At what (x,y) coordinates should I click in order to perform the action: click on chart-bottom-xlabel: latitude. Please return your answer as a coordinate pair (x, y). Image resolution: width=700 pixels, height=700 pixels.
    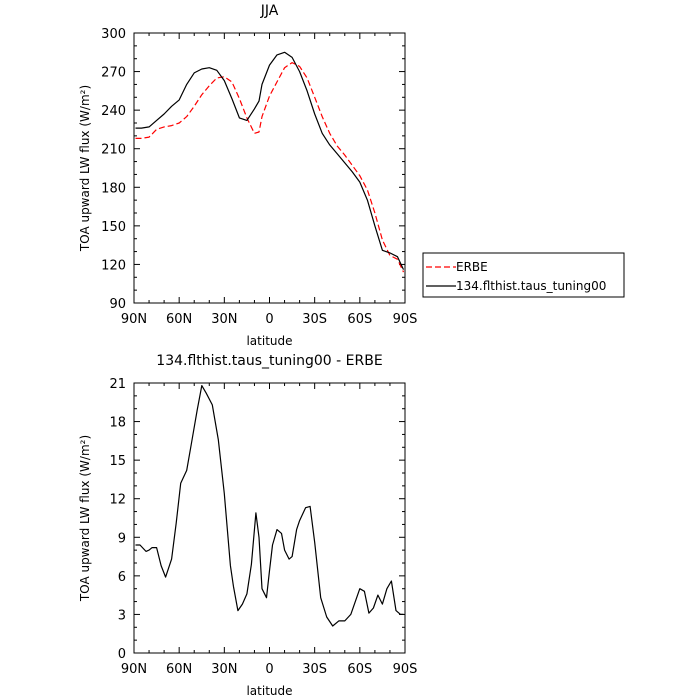
    Looking at the image, I should click on (269, 691).